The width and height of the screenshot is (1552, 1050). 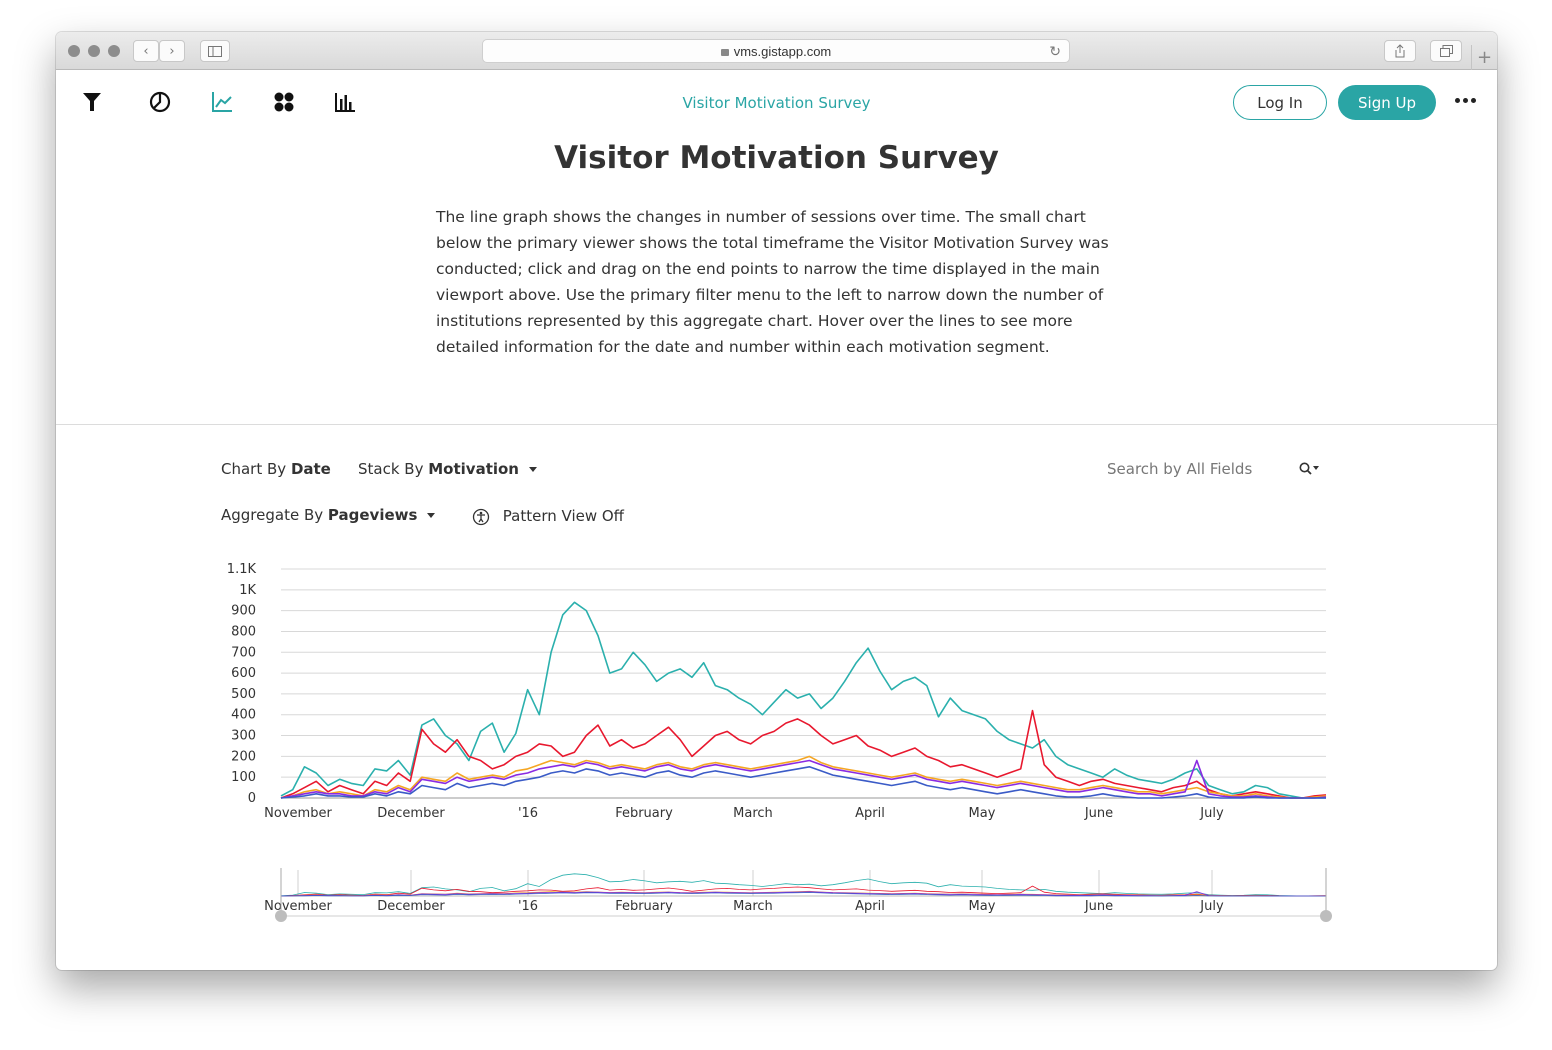 I want to click on tabs-icon, so click(x=1446, y=51).